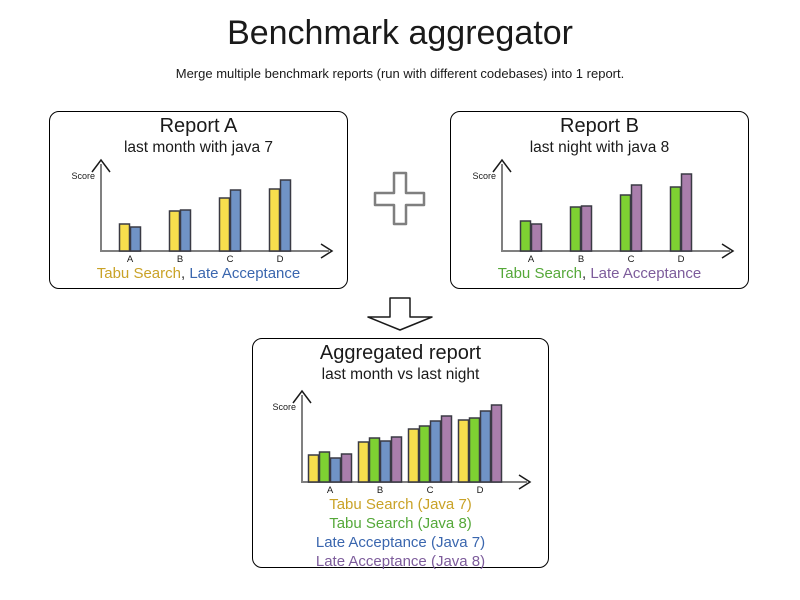  What do you see at coordinates (400, 504) in the screenshot?
I see `legend-entry: Tabu Search (Java 7)` at bounding box center [400, 504].